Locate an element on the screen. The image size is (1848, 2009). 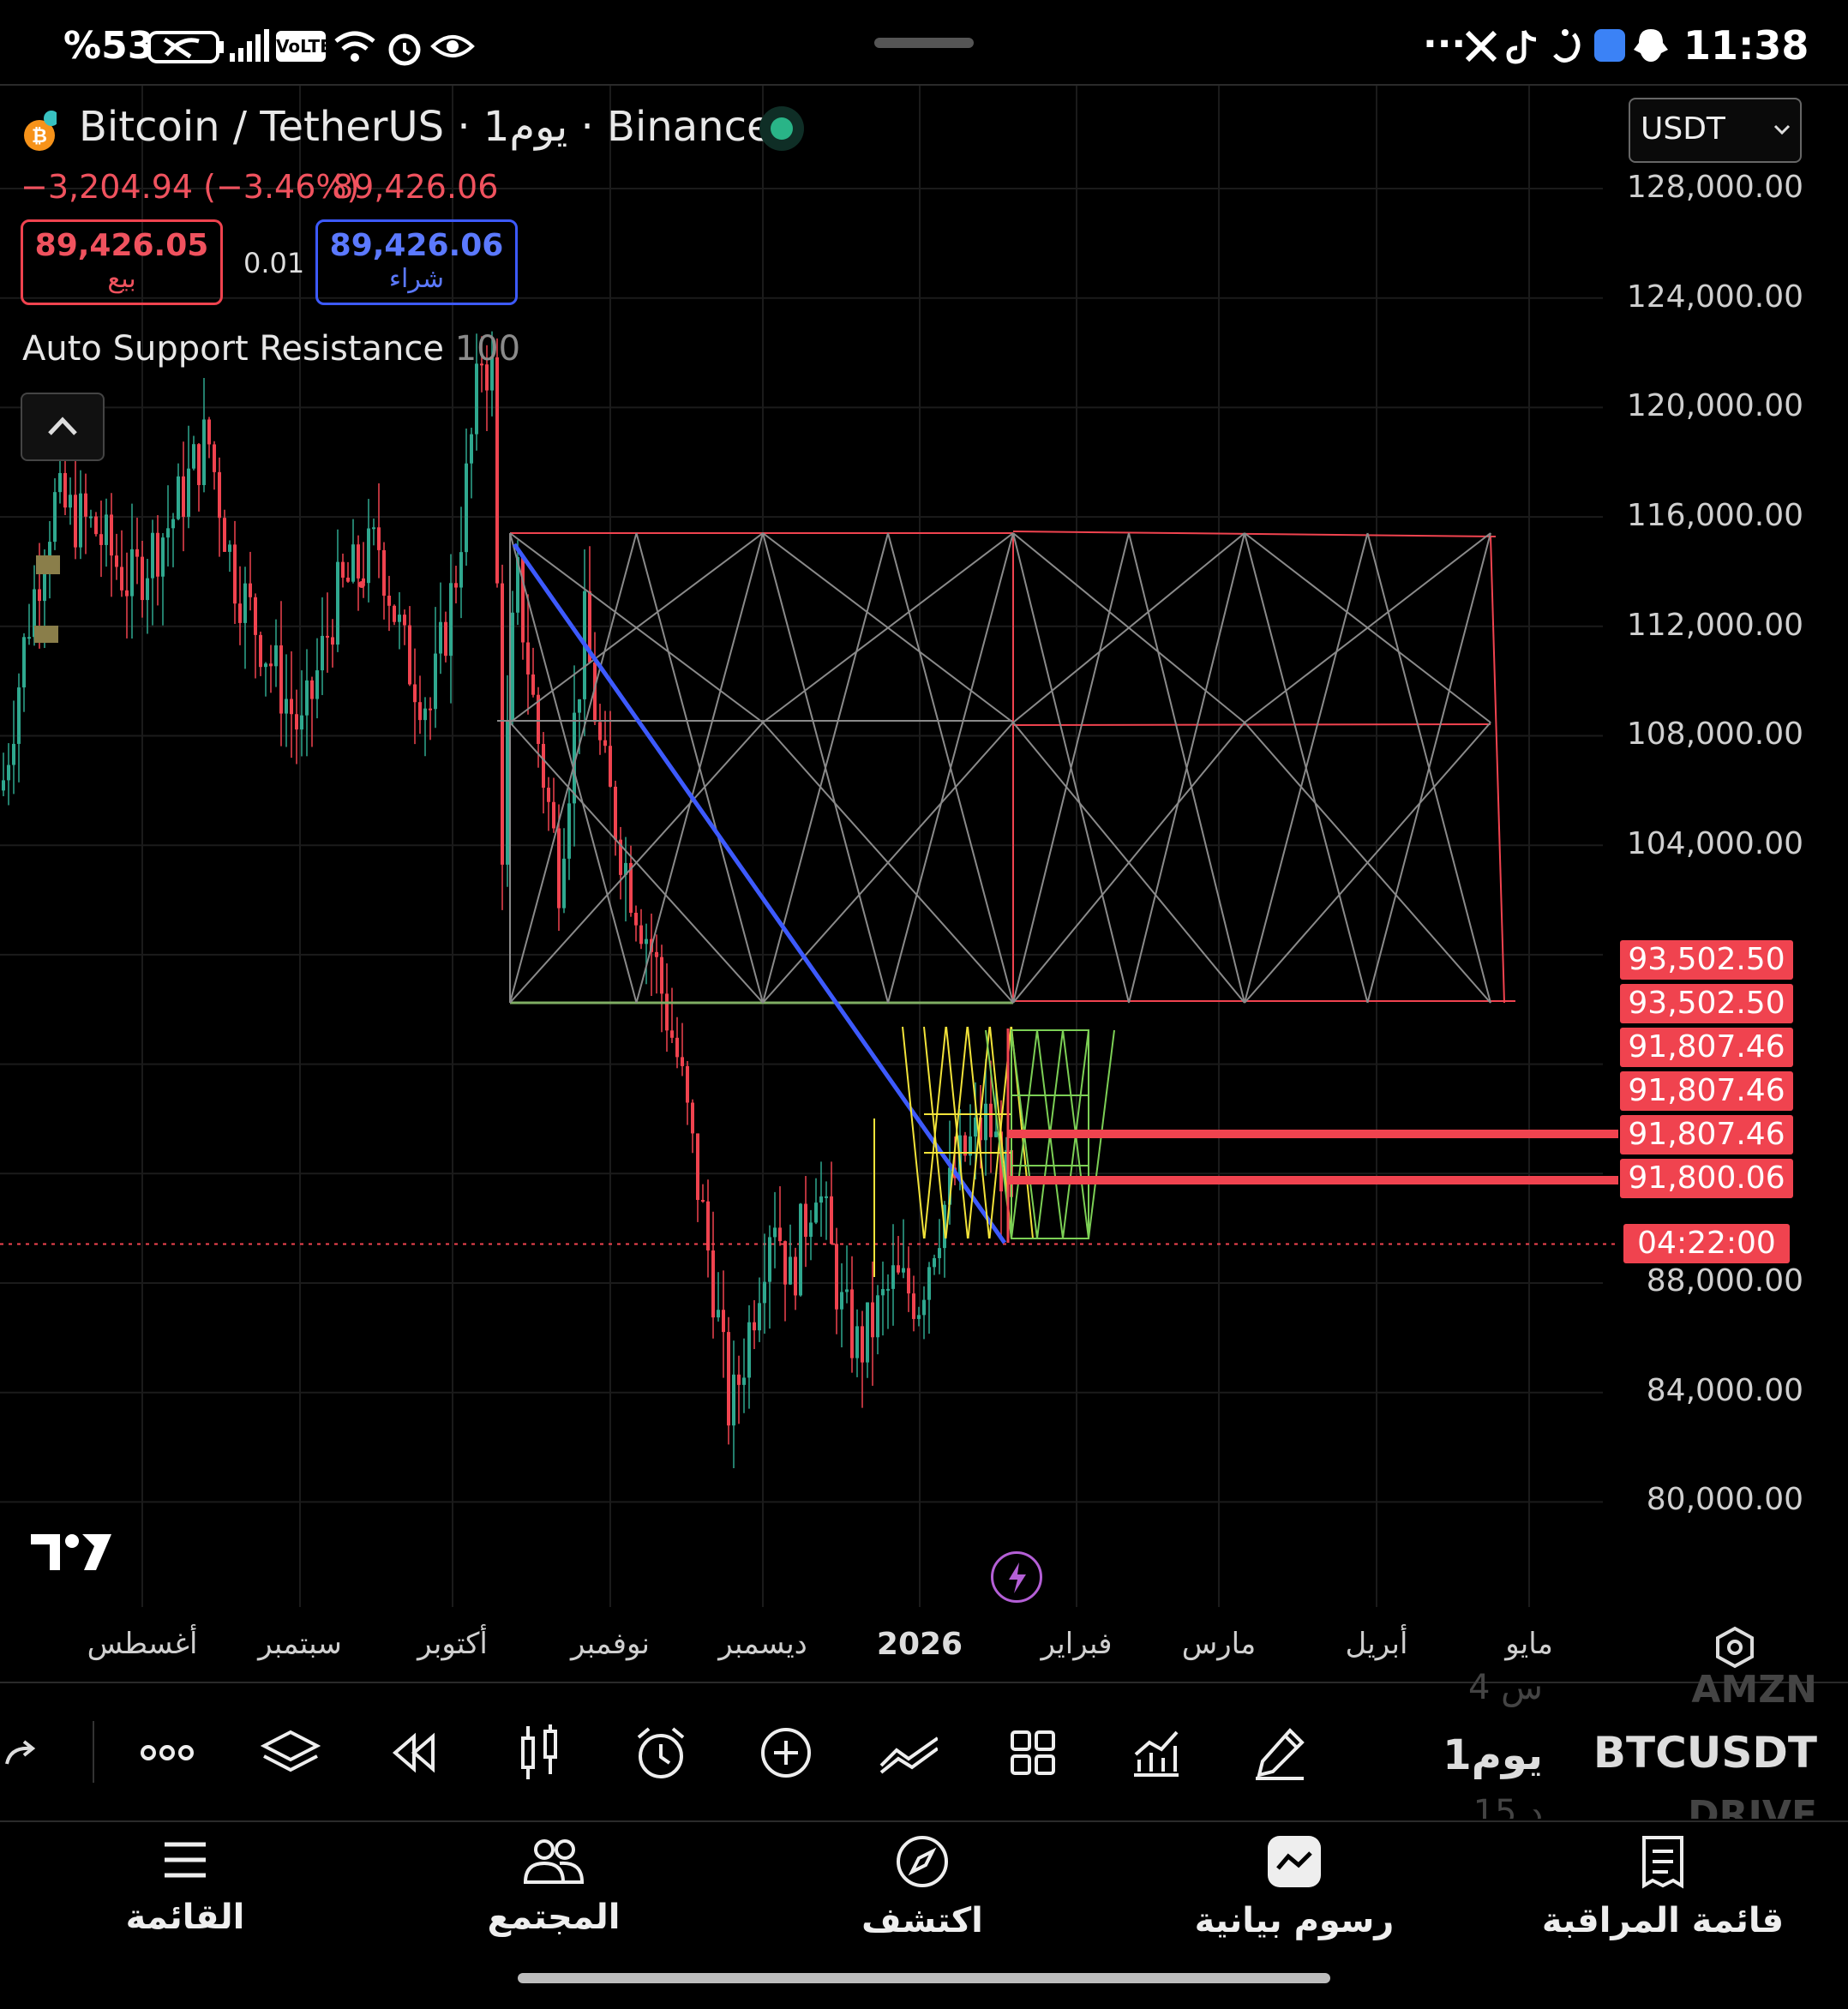
watch-symbol-next: DRIVE is located at coordinates (1752, 1806).